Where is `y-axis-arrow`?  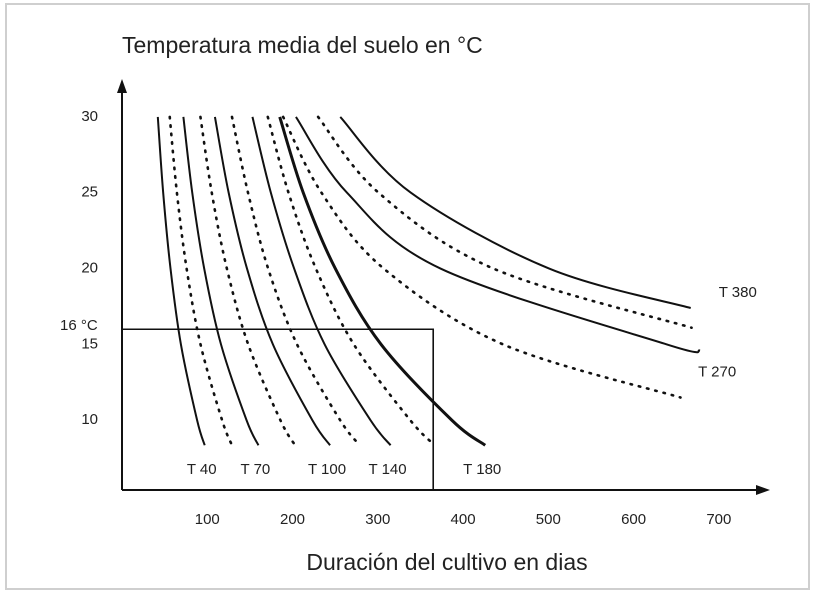
y-axis-arrow is located at coordinates (122, 86).